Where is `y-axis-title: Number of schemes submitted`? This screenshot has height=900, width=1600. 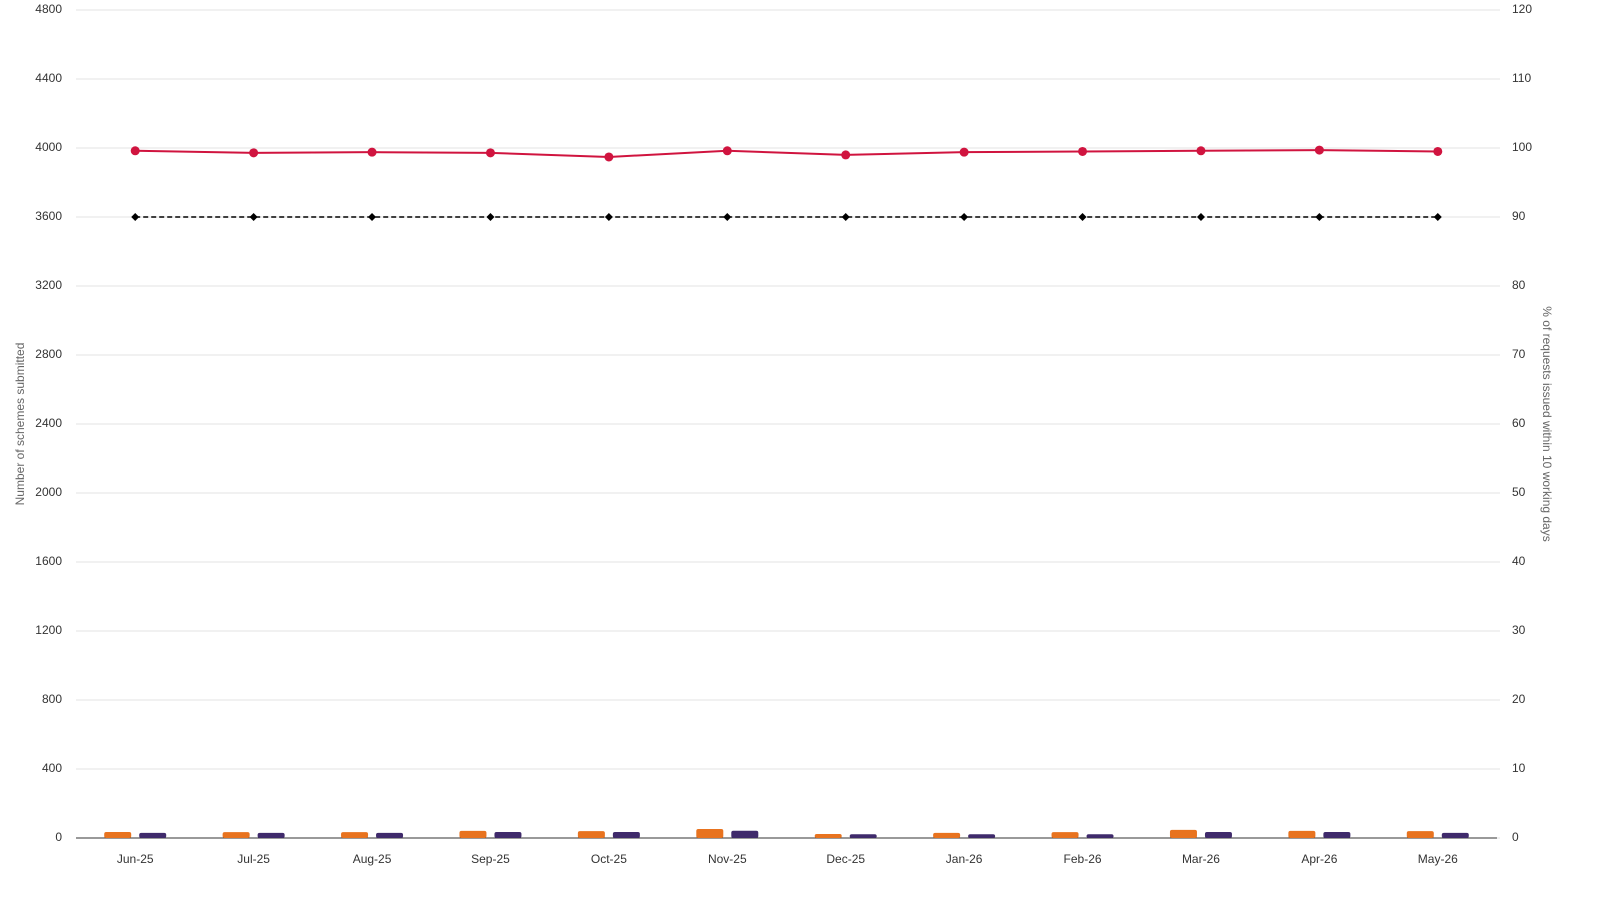
y-axis-title: Number of schemes submitted is located at coordinates (20, 424).